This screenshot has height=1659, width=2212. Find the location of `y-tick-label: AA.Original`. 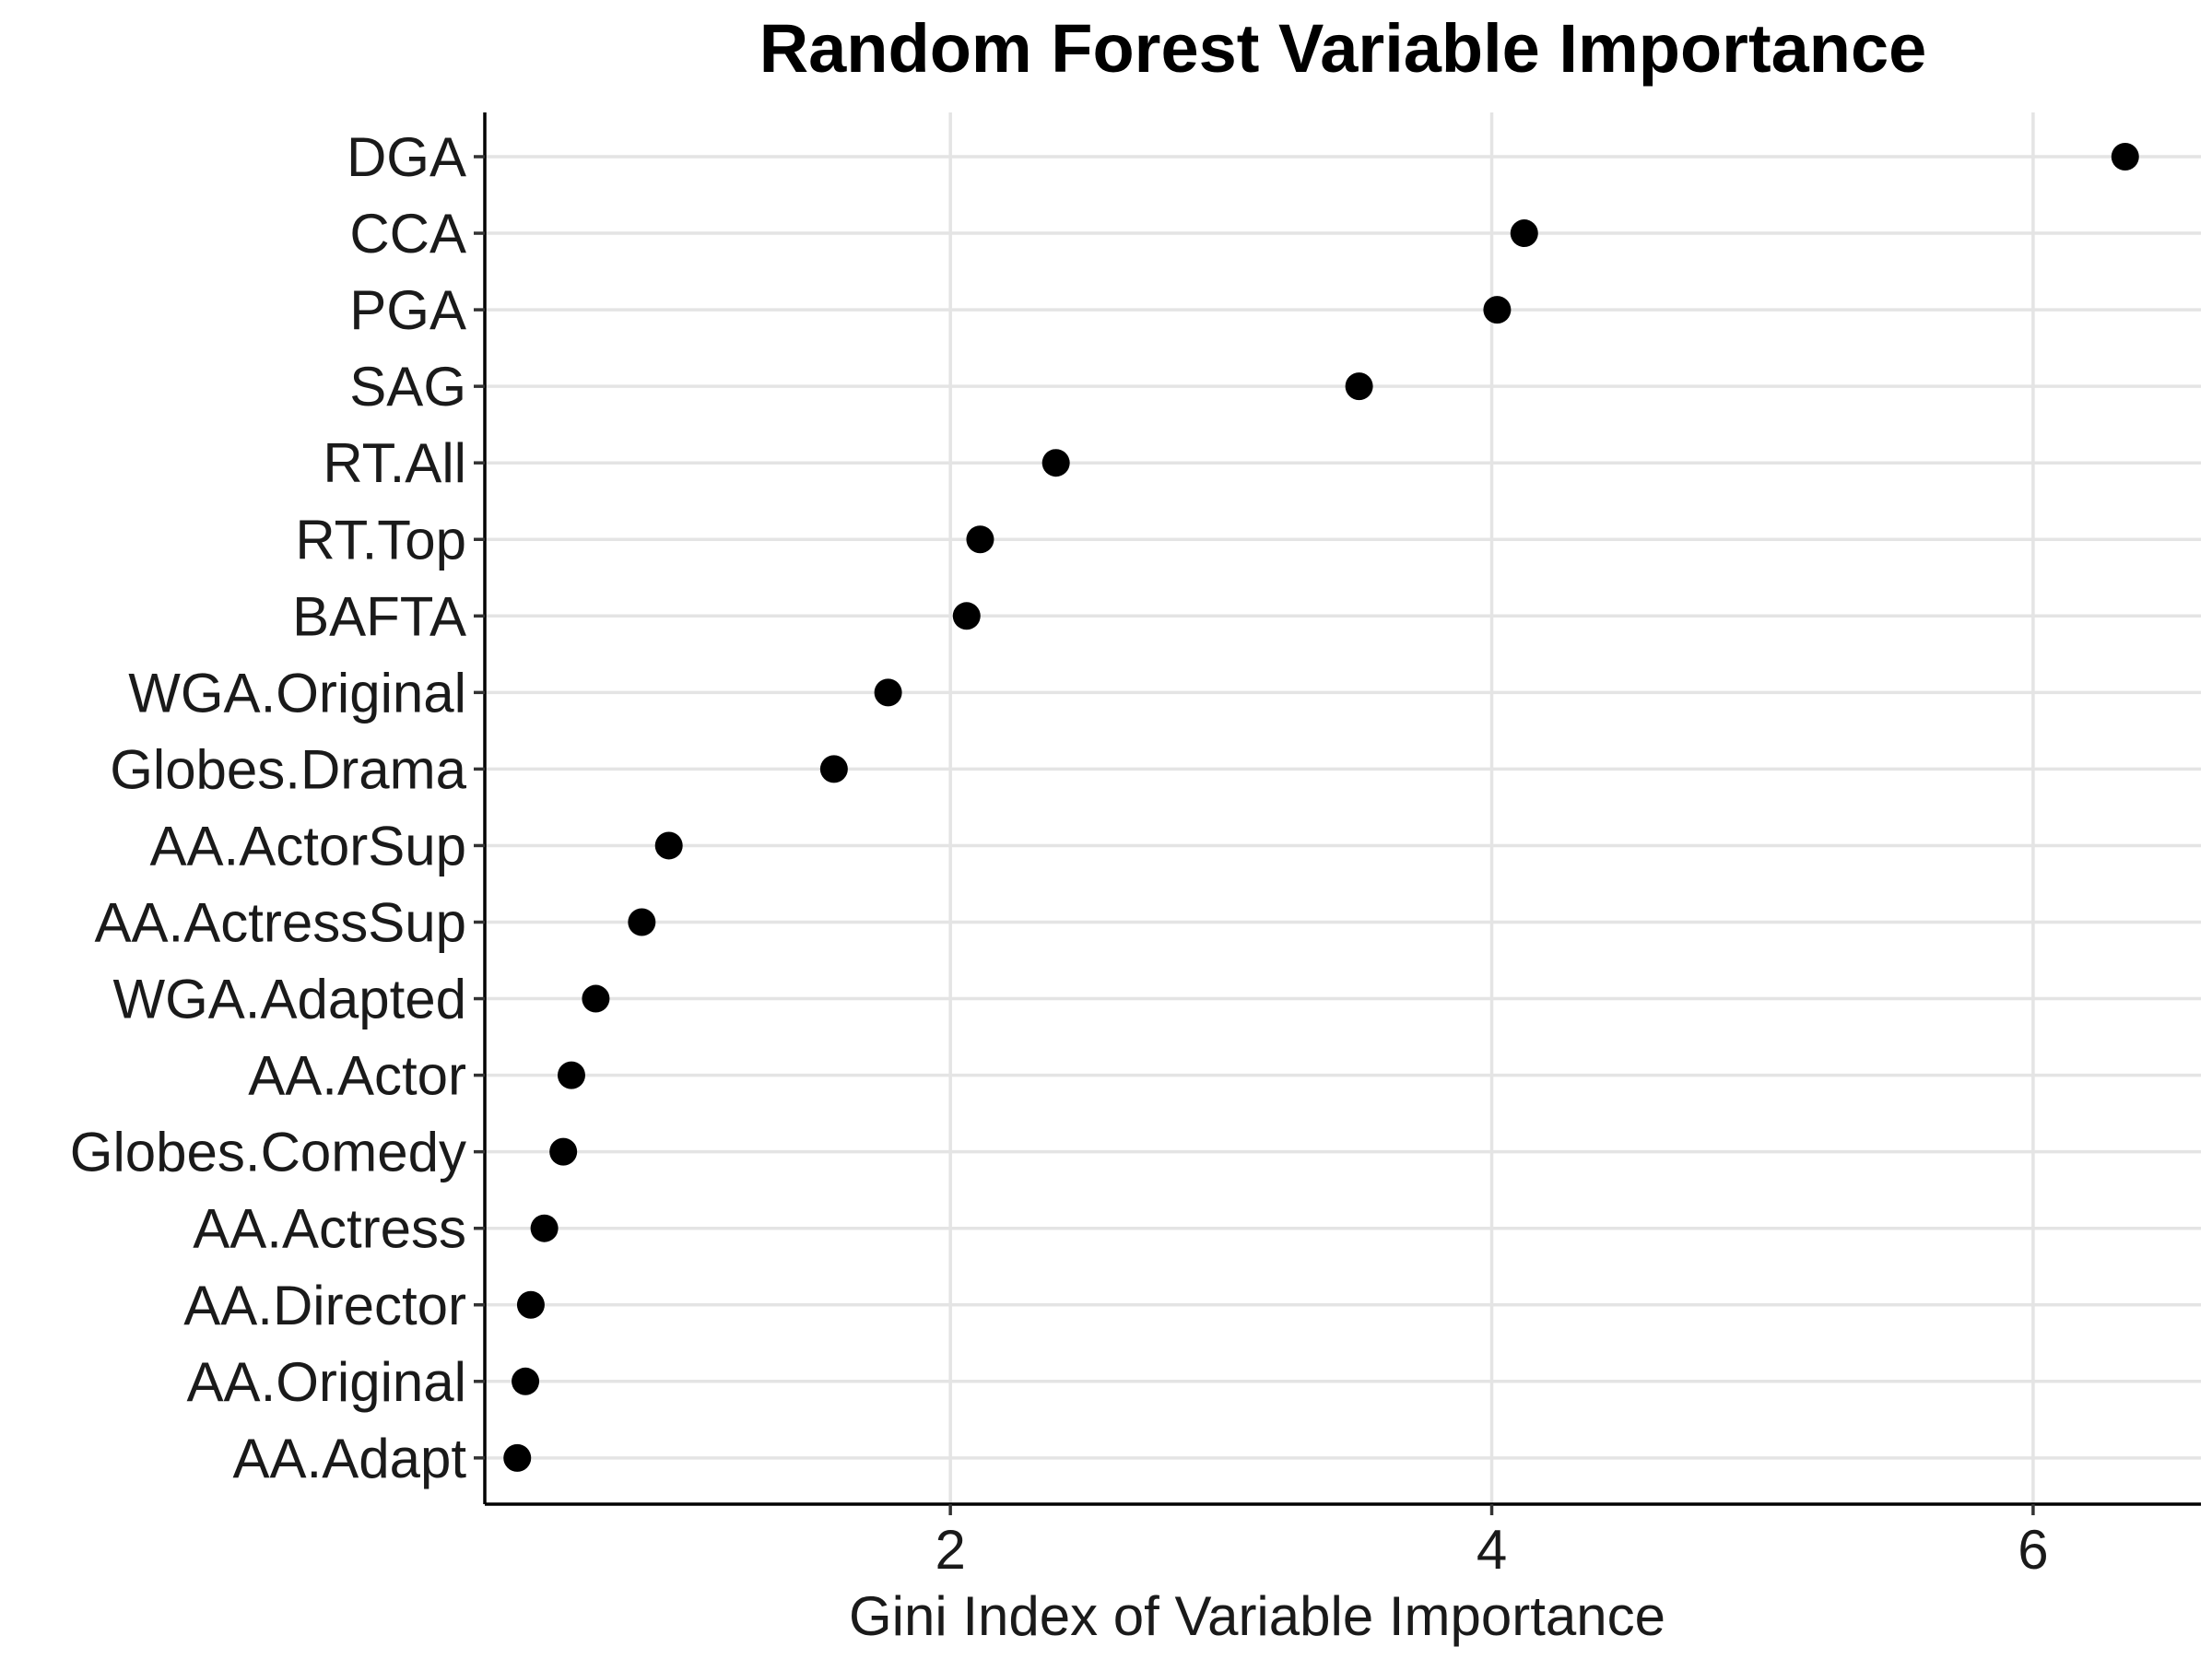

y-tick-label: AA.Original is located at coordinates (326, 1382).